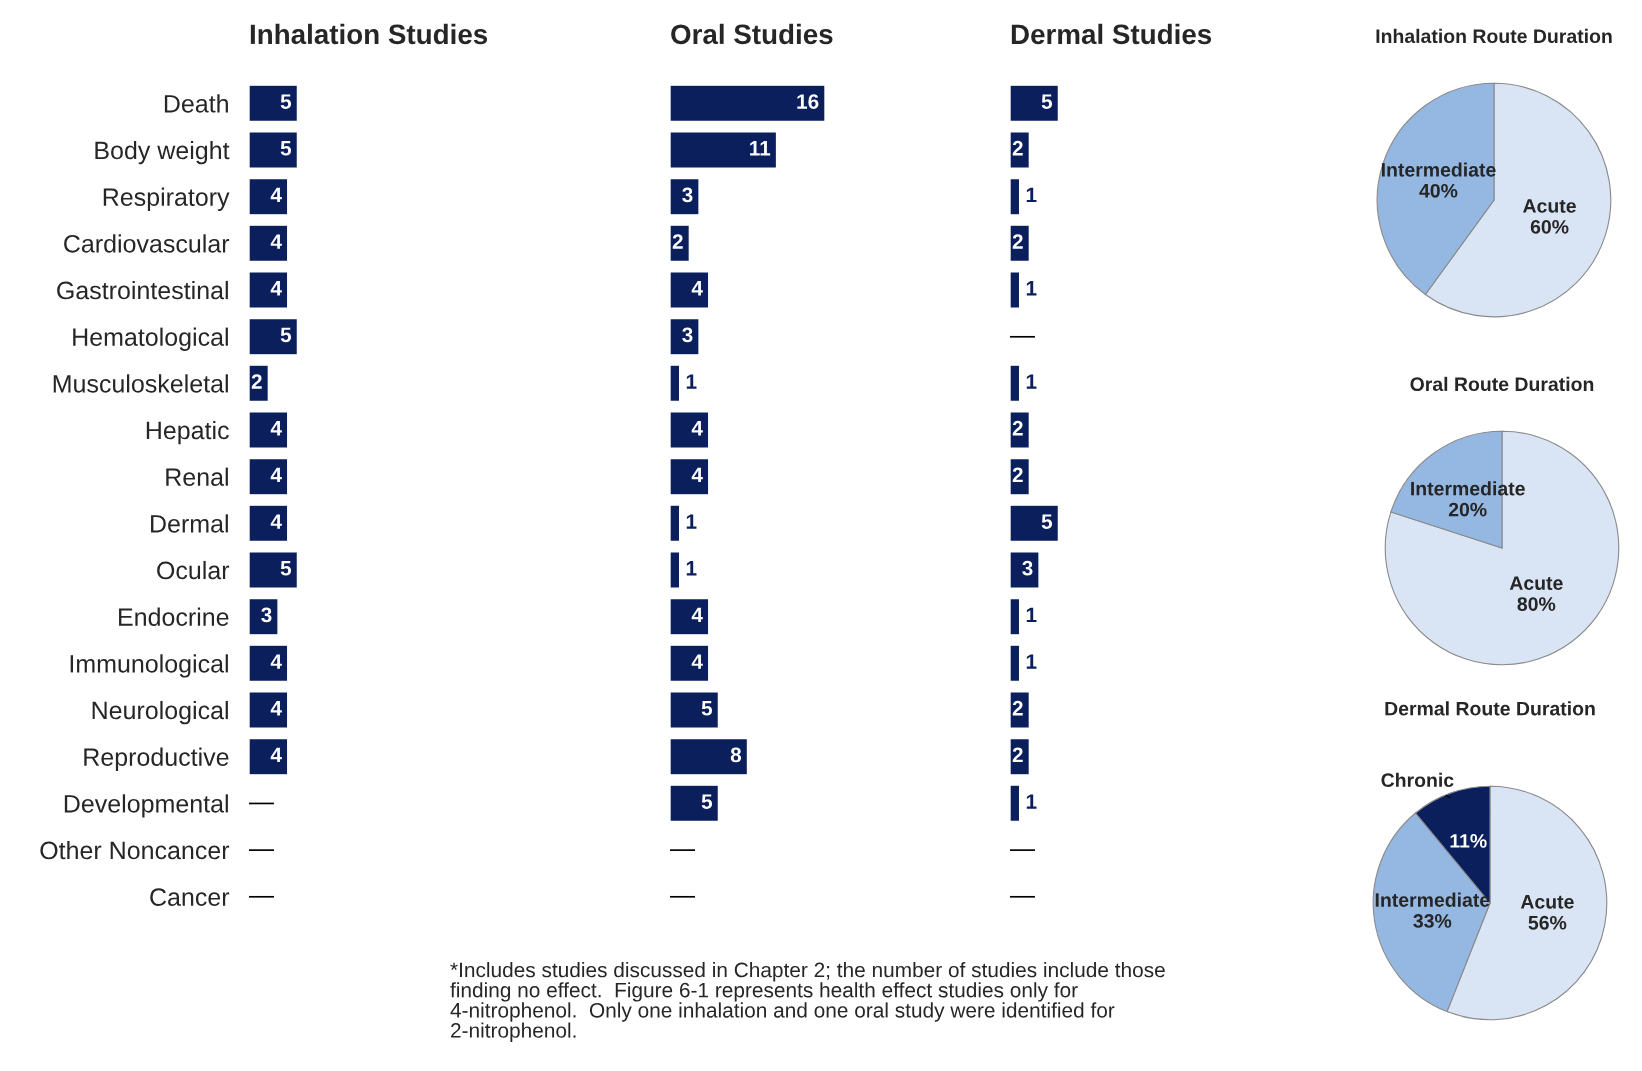 The width and height of the screenshot is (1642, 1071). I want to click on slice-label: Chronic, so click(1417, 780).